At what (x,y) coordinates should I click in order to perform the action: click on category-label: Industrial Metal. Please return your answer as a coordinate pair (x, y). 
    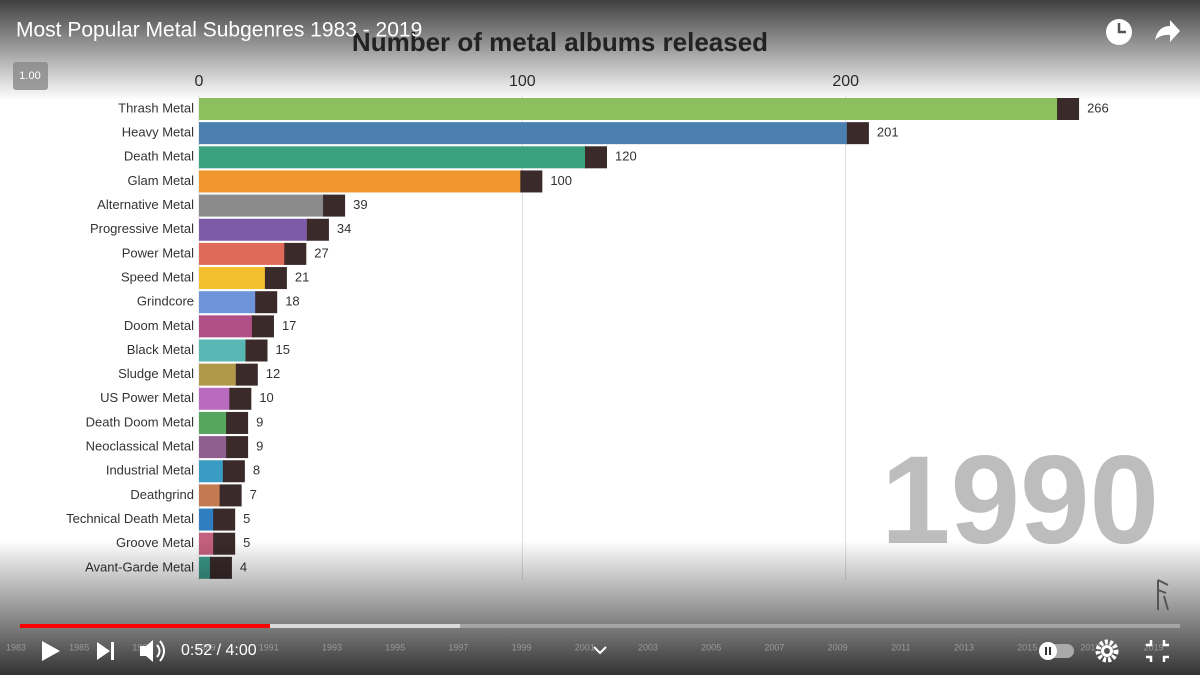
    Looking at the image, I should click on (150, 470).